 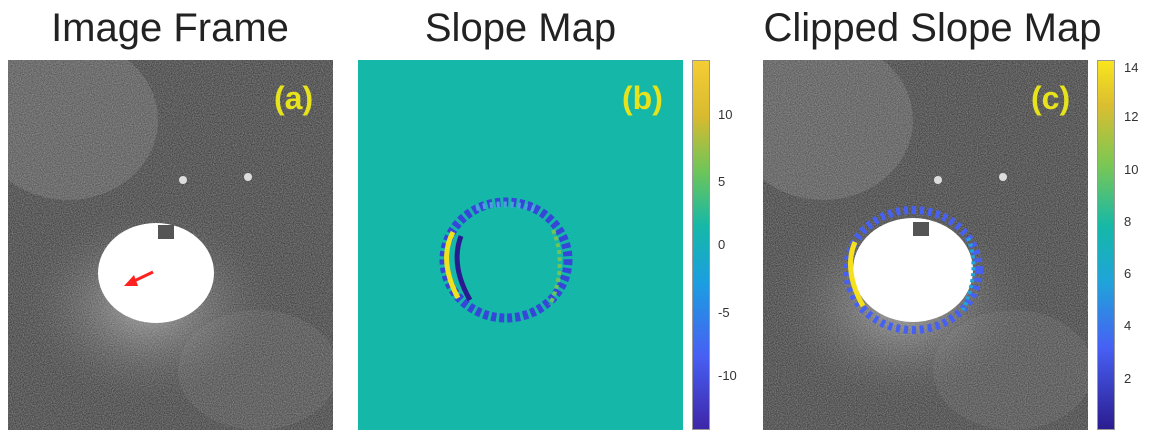 I want to click on colorbar-c-tick: 6, so click(x=1128, y=273).